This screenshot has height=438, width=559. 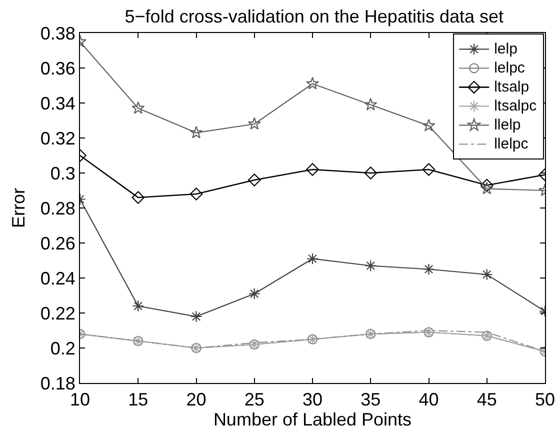 I want to click on x-tick-label: 45, so click(x=486, y=400).